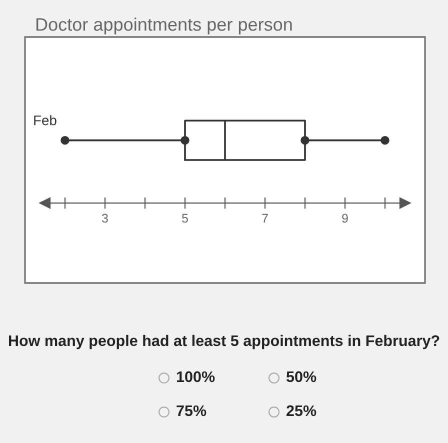 Image resolution: width=448 pixels, height=443 pixels. I want to click on chart-title: Doctor appointments per person, so click(164, 26).